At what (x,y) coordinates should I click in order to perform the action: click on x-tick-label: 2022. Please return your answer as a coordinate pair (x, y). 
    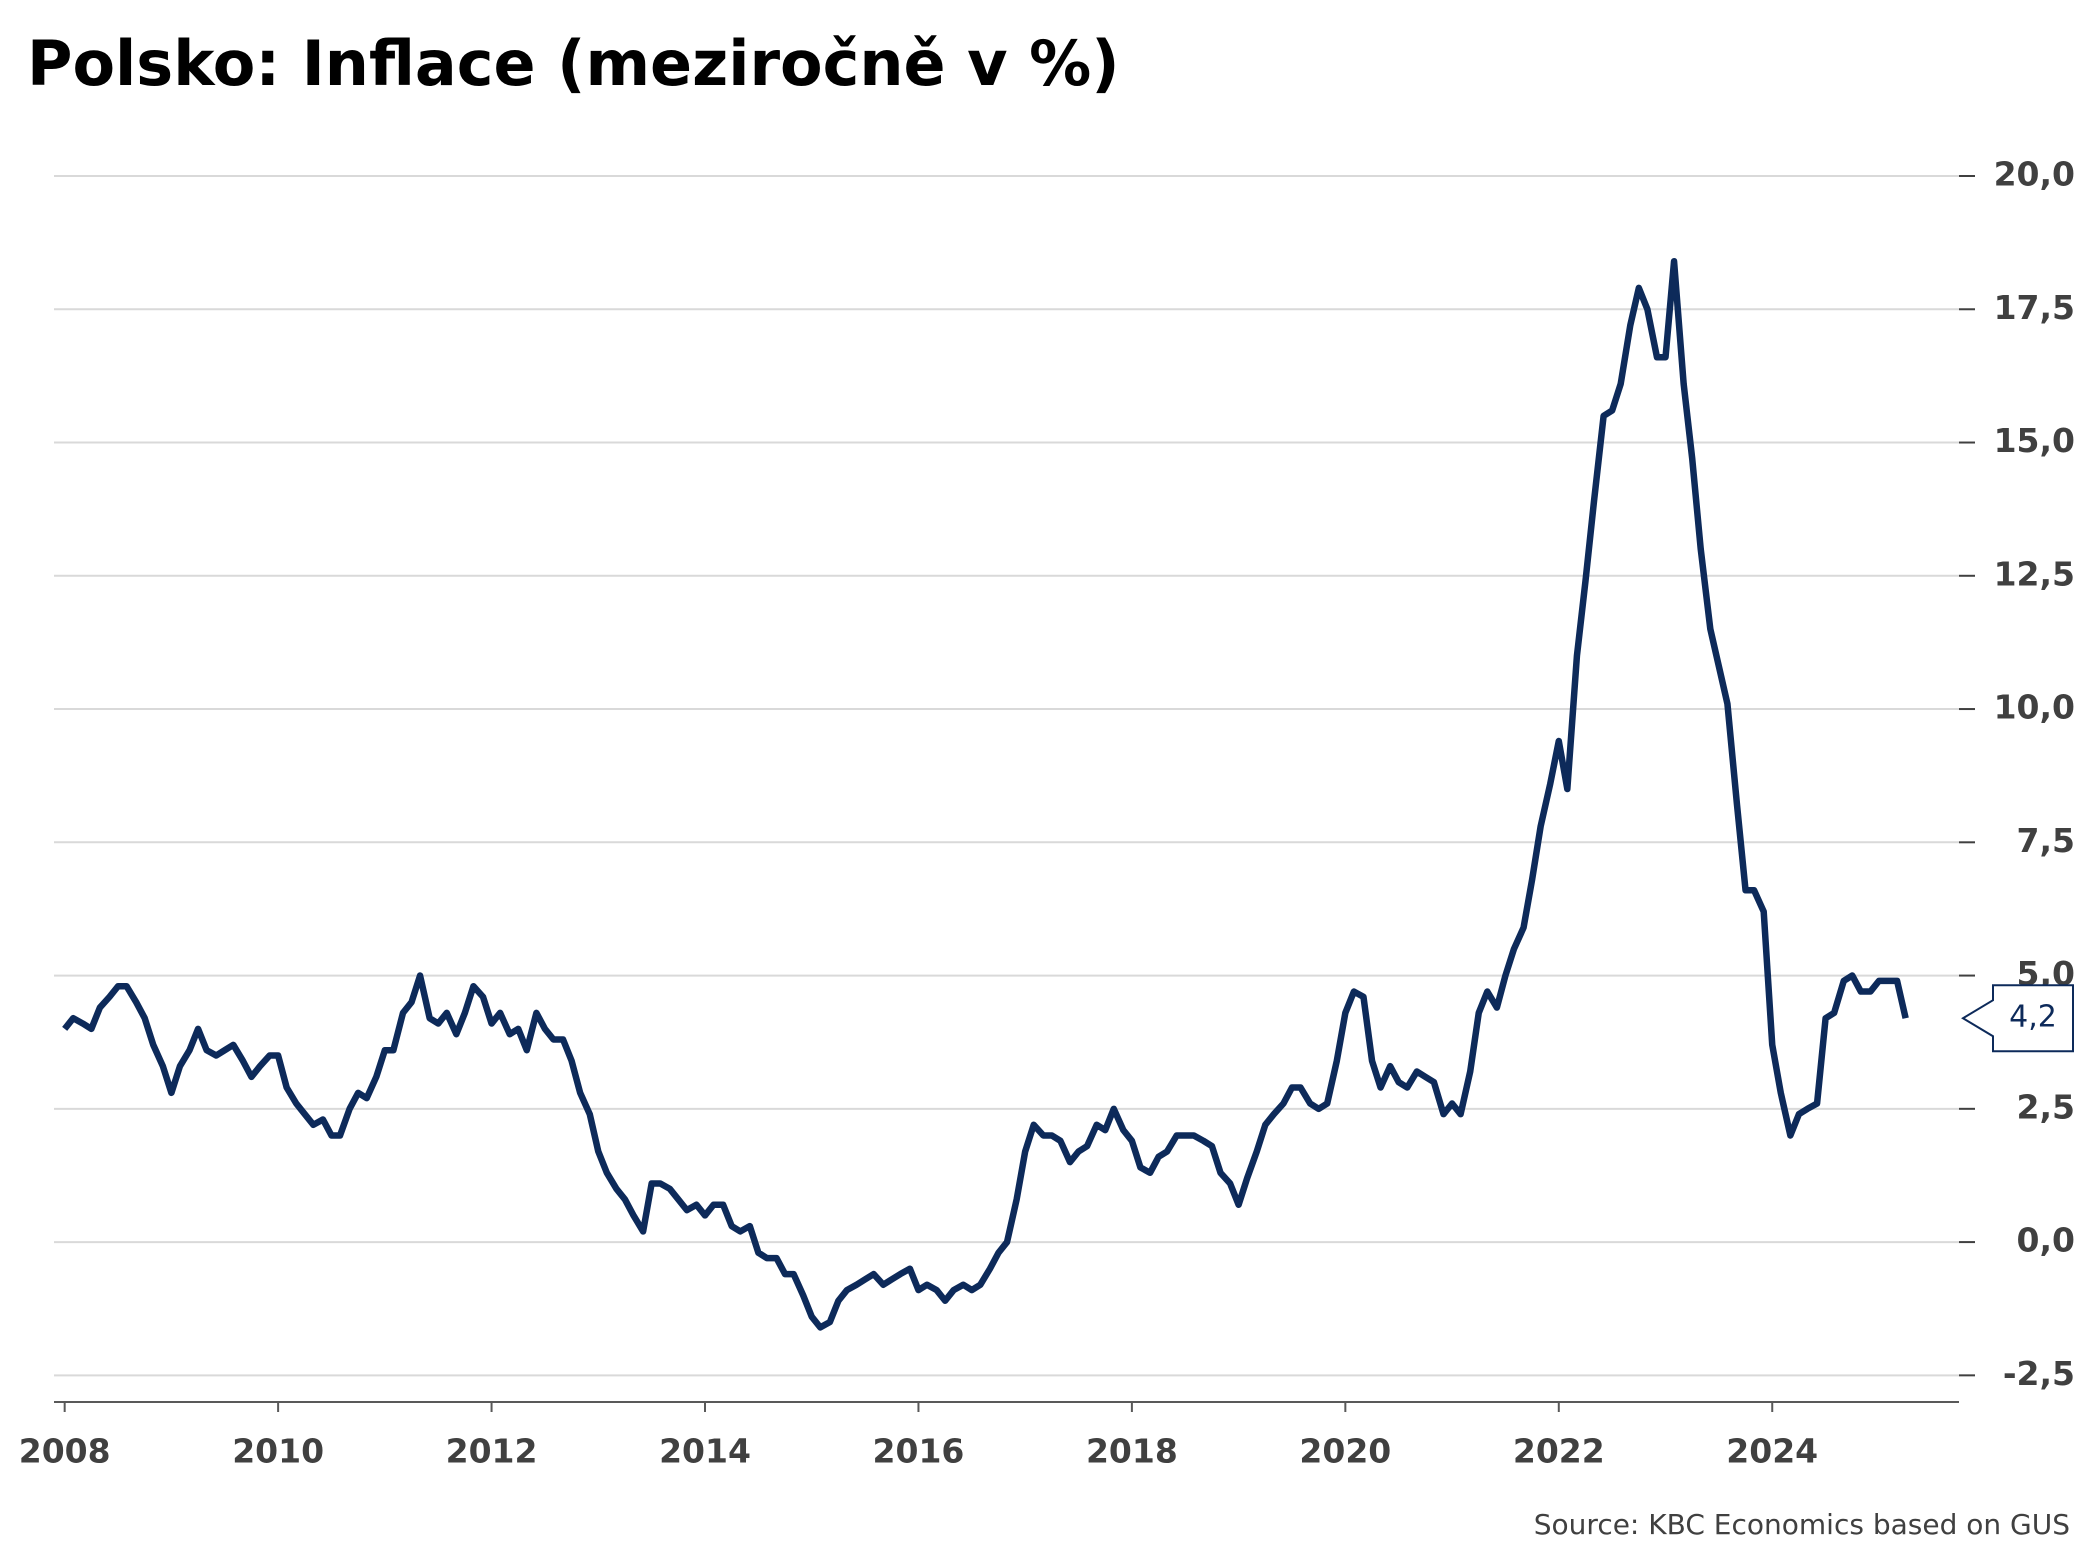
    Looking at the image, I should click on (1559, 1451).